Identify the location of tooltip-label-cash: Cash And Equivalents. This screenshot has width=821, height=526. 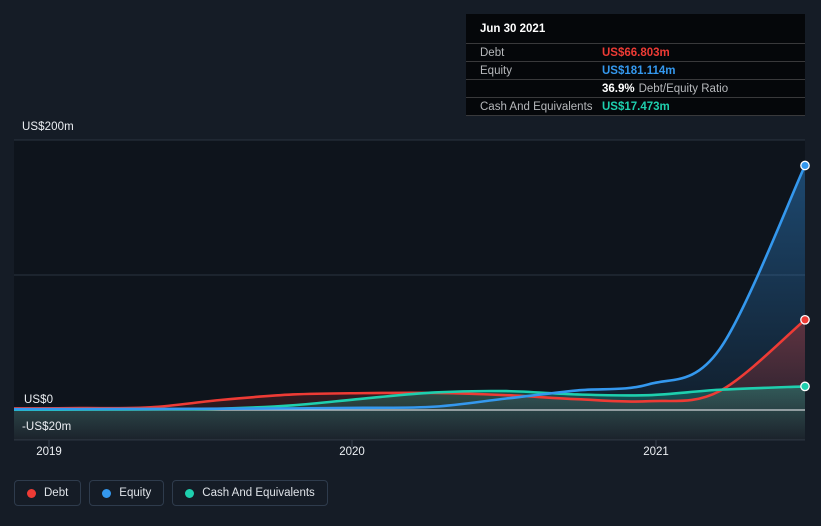
(536, 106).